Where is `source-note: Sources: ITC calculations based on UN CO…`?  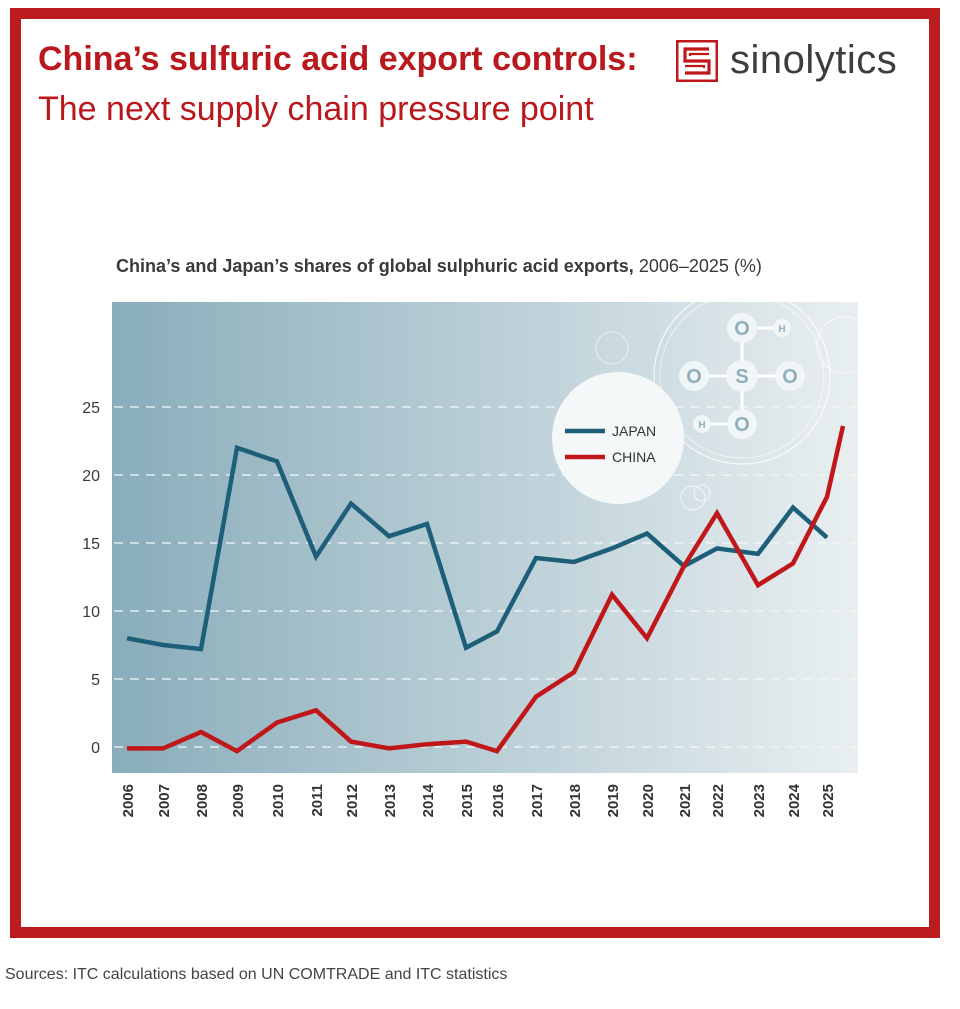
source-note: Sources: ITC calculations based on UN CO… is located at coordinates (256, 974).